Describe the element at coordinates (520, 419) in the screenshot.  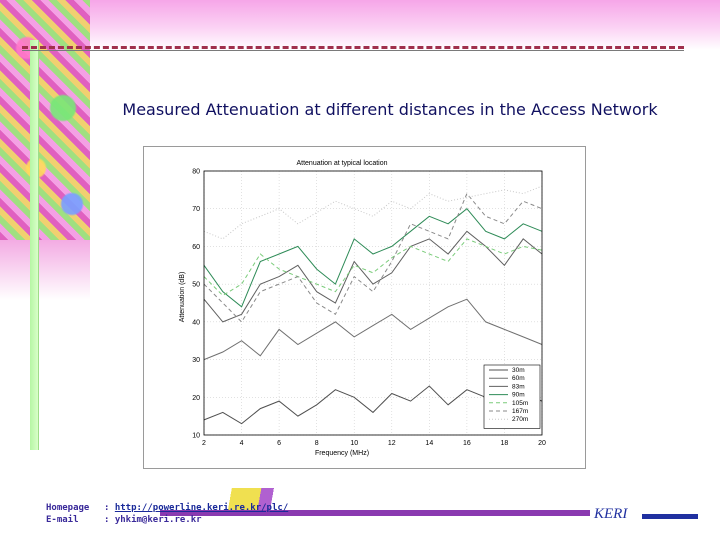
I see `legend-entry: 270m` at that location.